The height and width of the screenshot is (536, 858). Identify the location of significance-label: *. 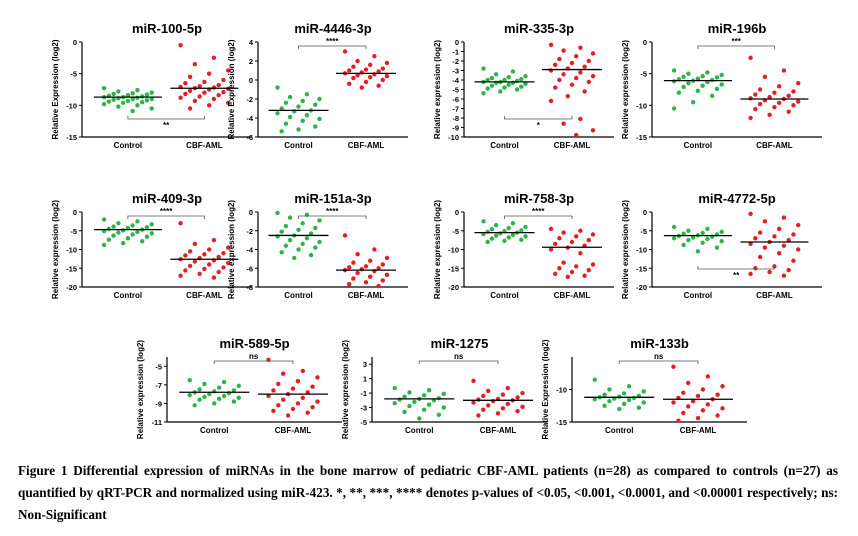
(539, 125).